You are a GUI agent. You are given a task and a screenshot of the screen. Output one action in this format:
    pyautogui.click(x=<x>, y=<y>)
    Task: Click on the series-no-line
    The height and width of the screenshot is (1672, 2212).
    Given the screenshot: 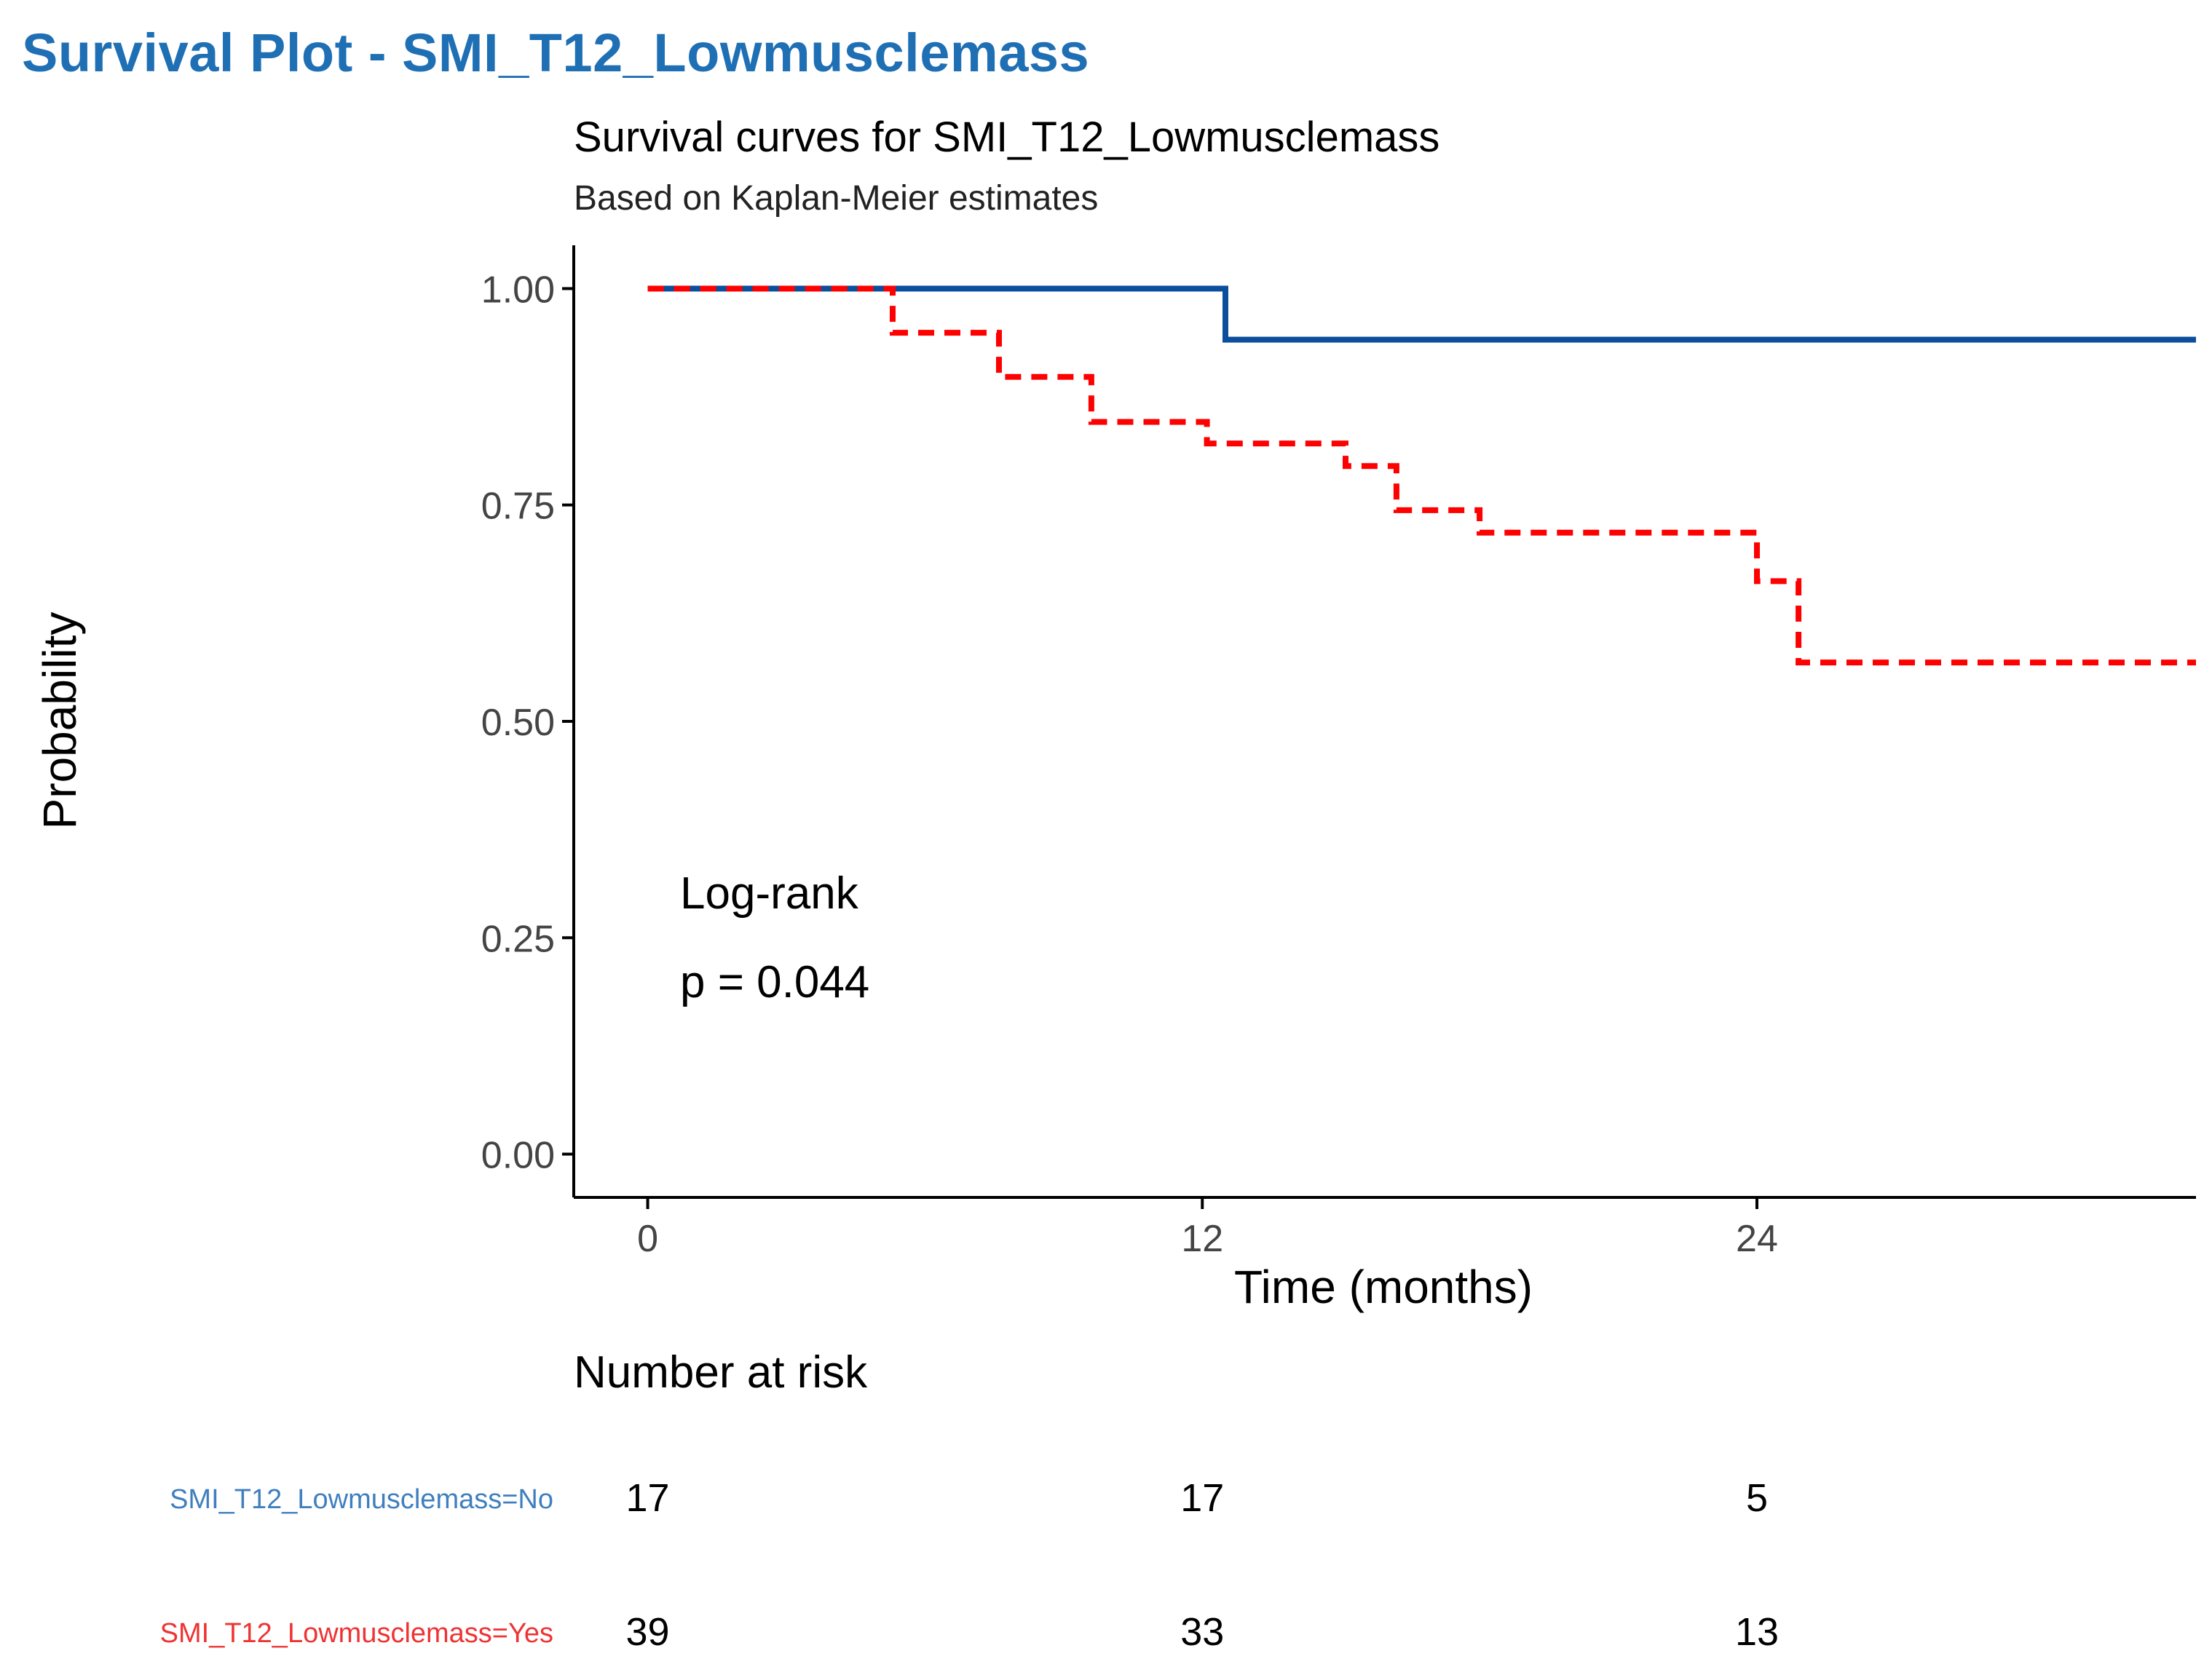 What is the action you would take?
    pyautogui.click(x=1421, y=314)
    